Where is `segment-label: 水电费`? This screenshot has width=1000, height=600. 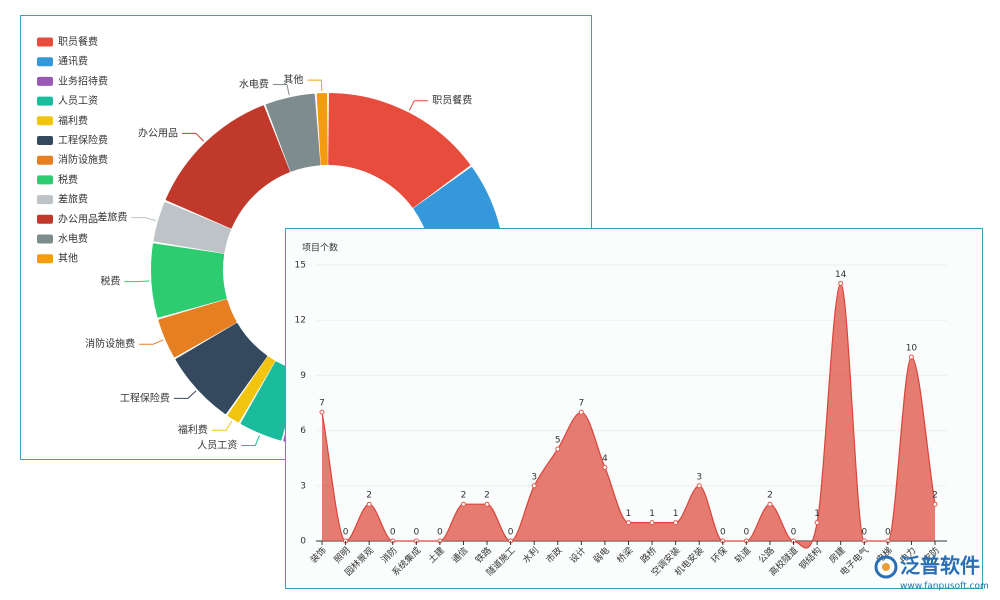
segment-label: 水电费 is located at coordinates (254, 84).